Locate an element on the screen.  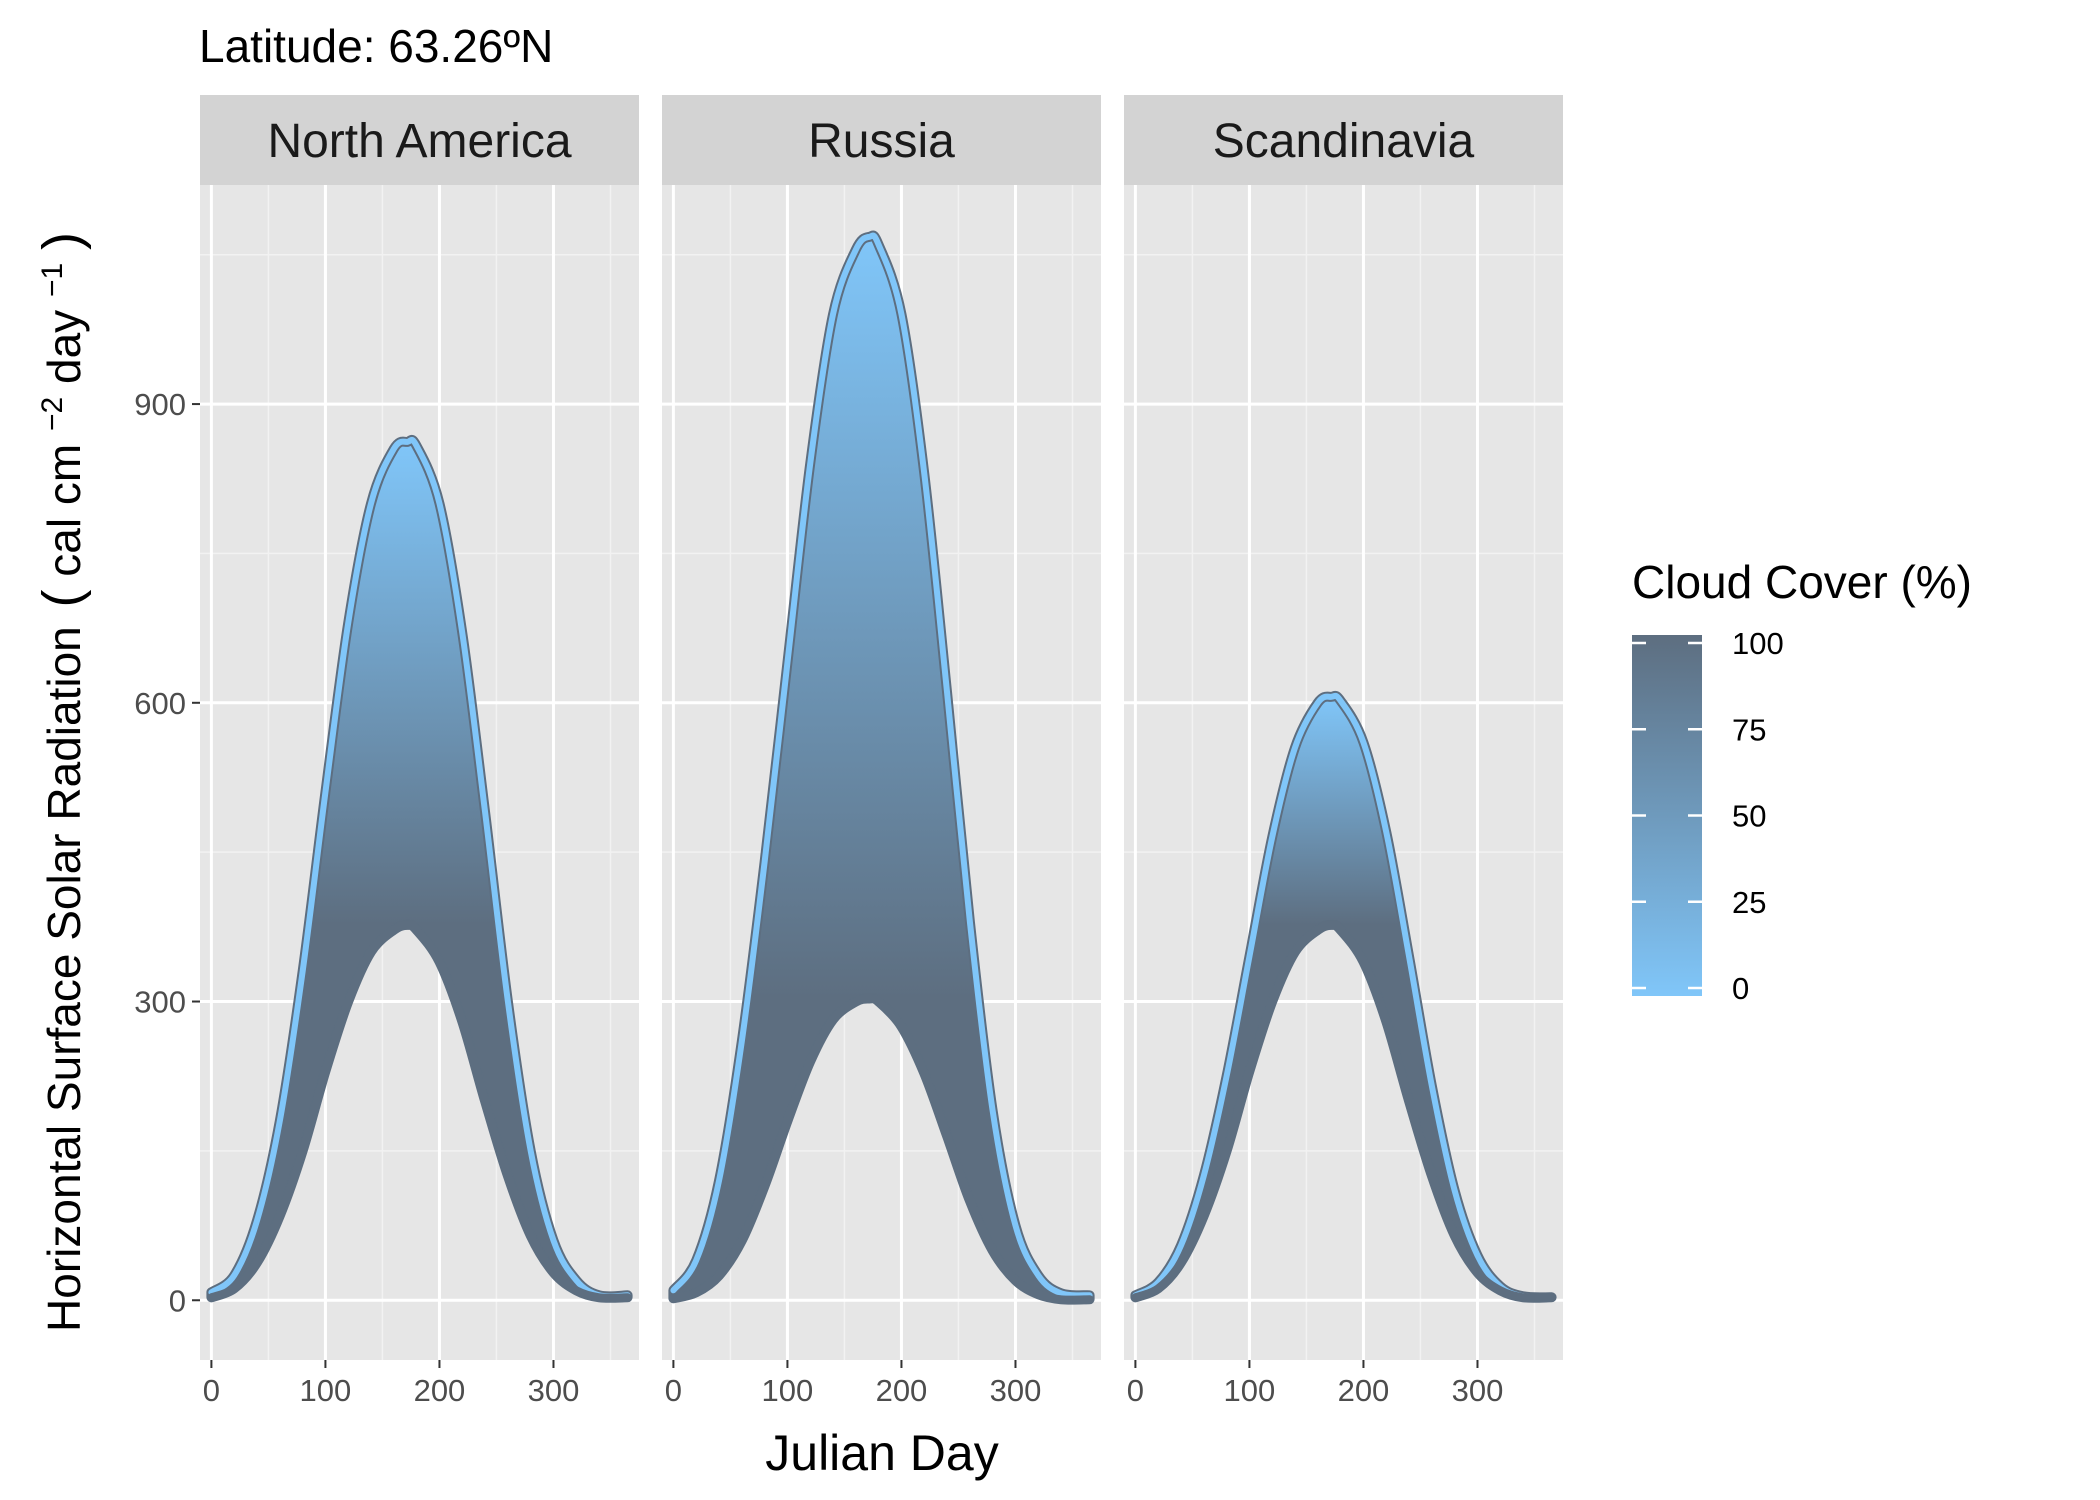
legend-tick-label: 100 is located at coordinates (1758, 643).